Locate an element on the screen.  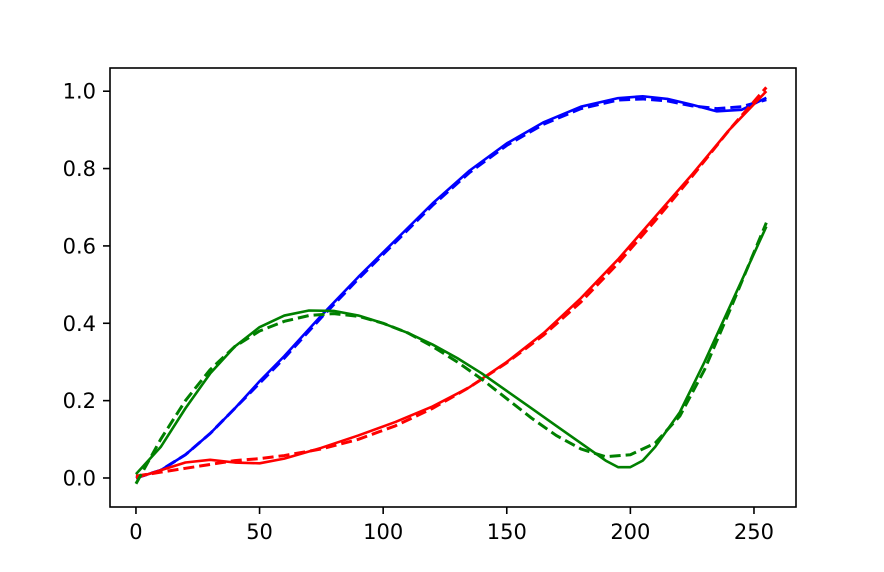
y-tick-label: 0.4 is located at coordinates (79, 324).